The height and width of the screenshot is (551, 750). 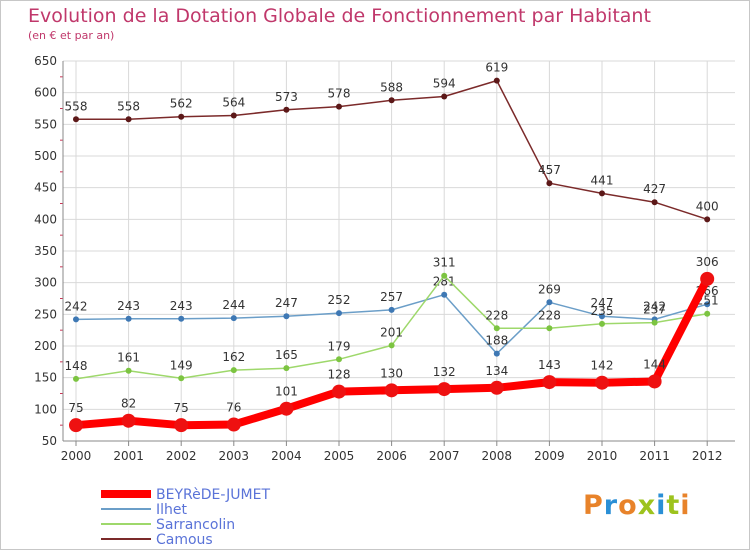 What do you see at coordinates (444, 83) in the screenshot?
I see `data-label-camous: 594` at bounding box center [444, 83].